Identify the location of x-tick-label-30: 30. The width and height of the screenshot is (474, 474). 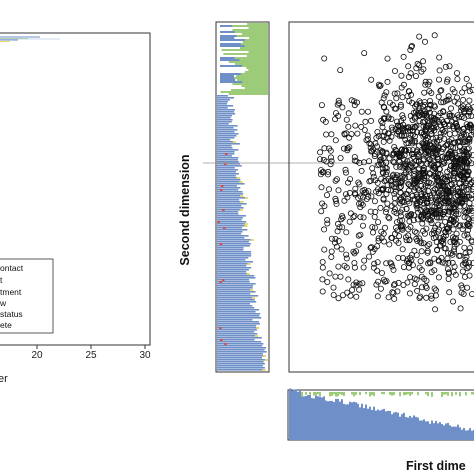
(145, 355).